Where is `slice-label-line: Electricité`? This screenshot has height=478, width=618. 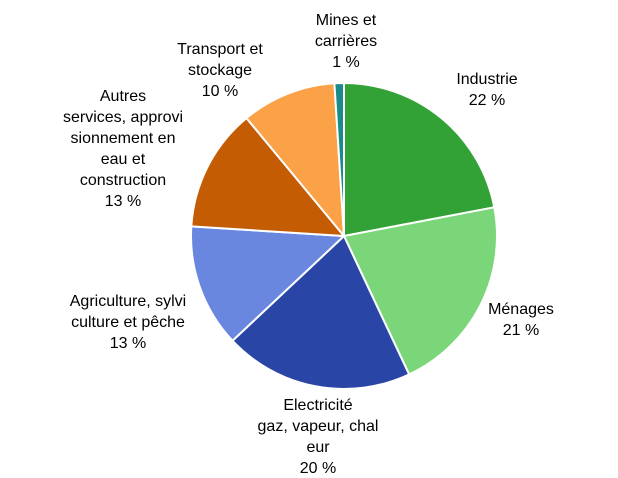
slice-label-line: Electricité is located at coordinates (317, 405).